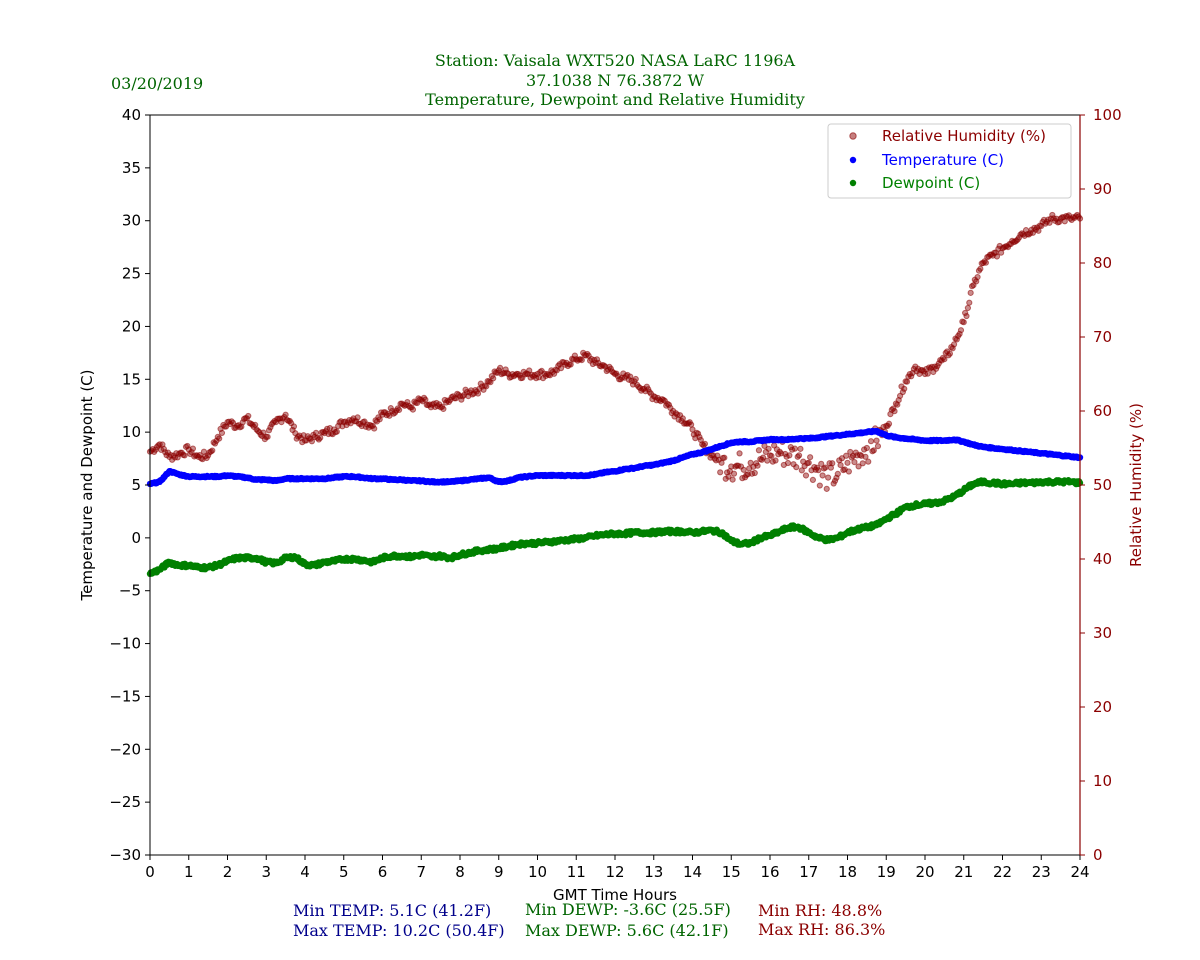 Image resolution: width=1200 pixels, height=960 pixels. Describe the element at coordinates (125, 855) in the screenshot. I see `y-tick-label: −30` at that location.